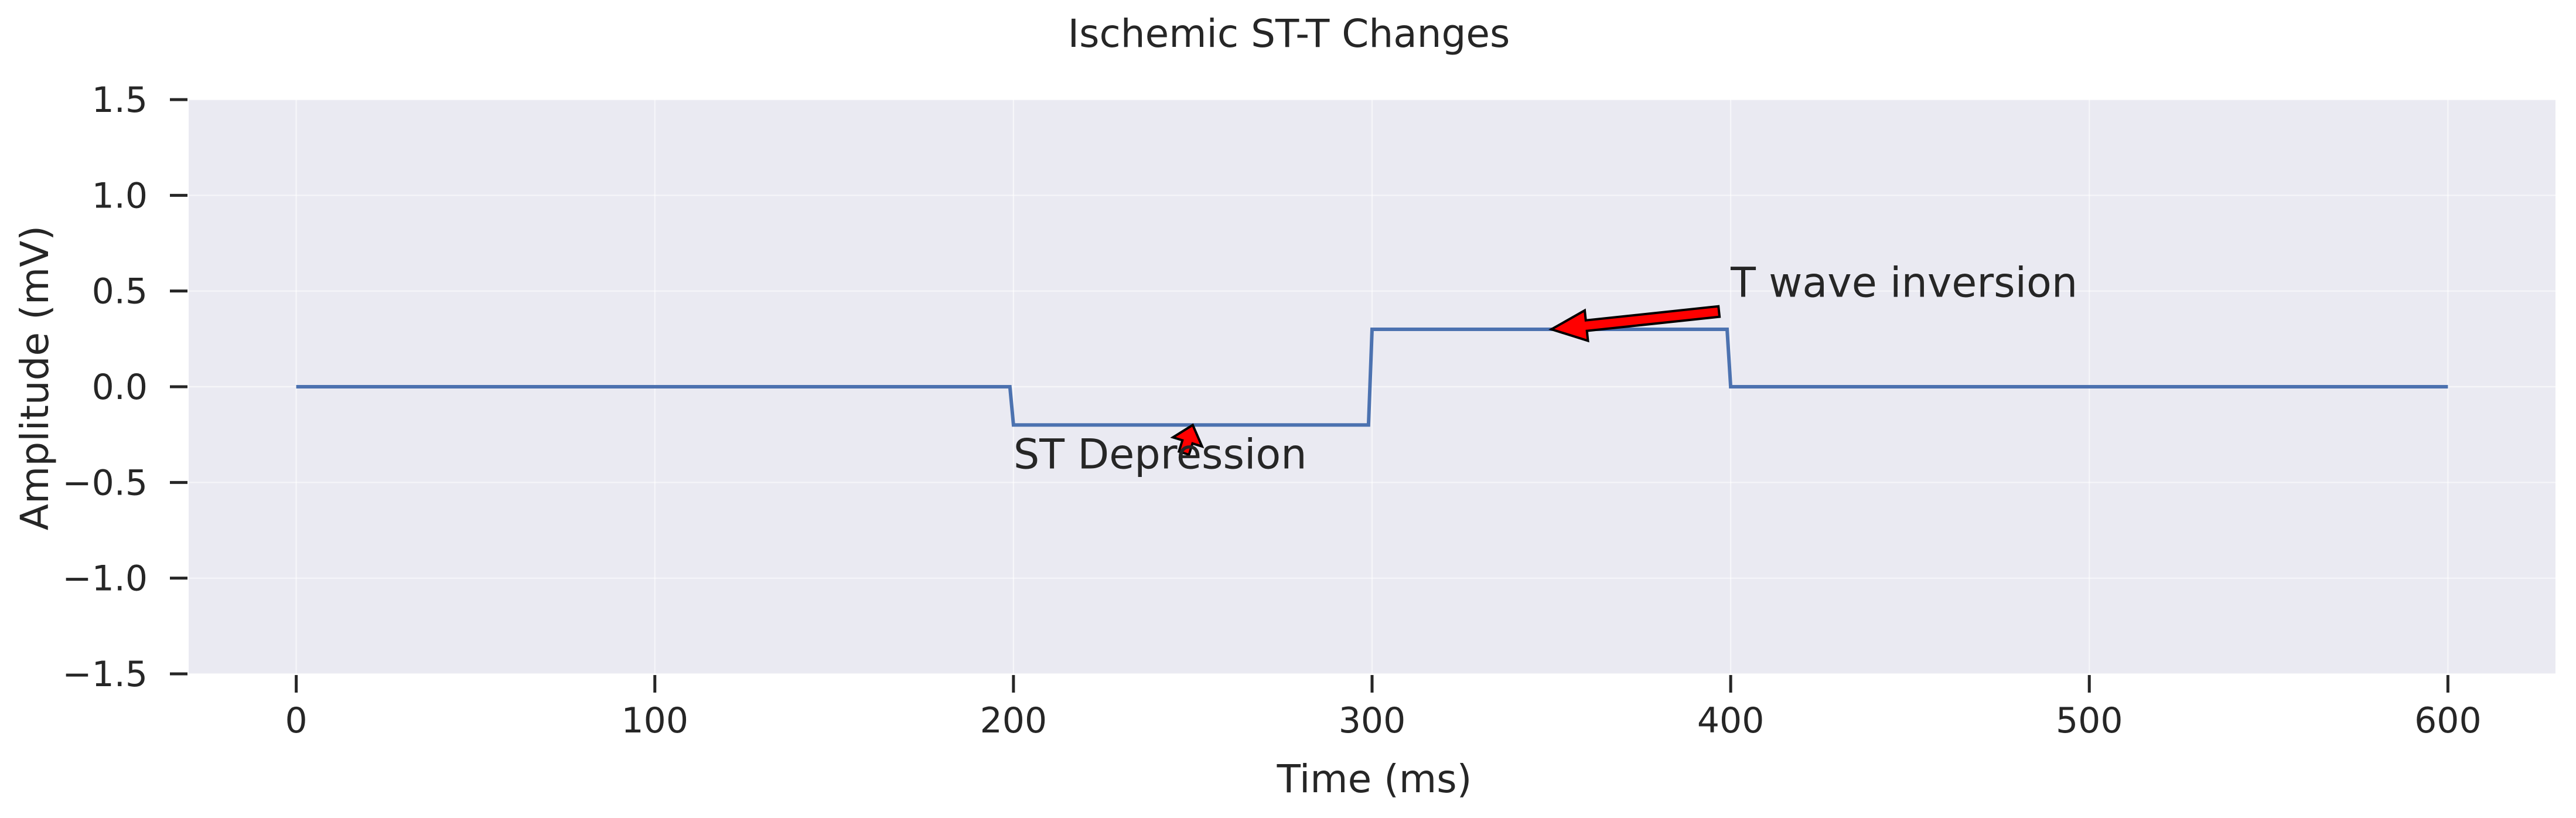 The width and height of the screenshot is (2576, 818). I want to click on y-tick-label: −1.5, so click(105, 675).